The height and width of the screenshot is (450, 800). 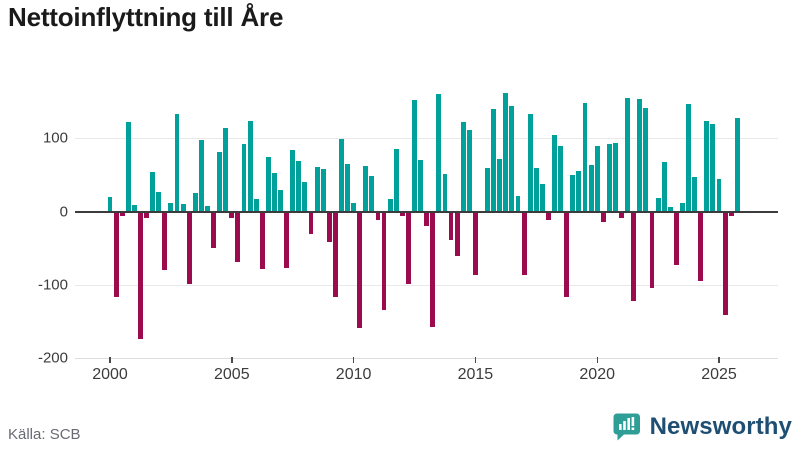 I want to click on zero-axis-line, so click(x=426, y=211).